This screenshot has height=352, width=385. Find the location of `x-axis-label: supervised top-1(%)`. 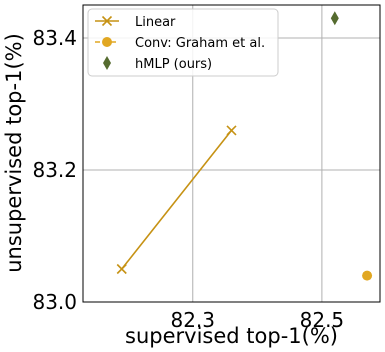

x-axis-label: supervised top-1(%) is located at coordinates (231, 336).